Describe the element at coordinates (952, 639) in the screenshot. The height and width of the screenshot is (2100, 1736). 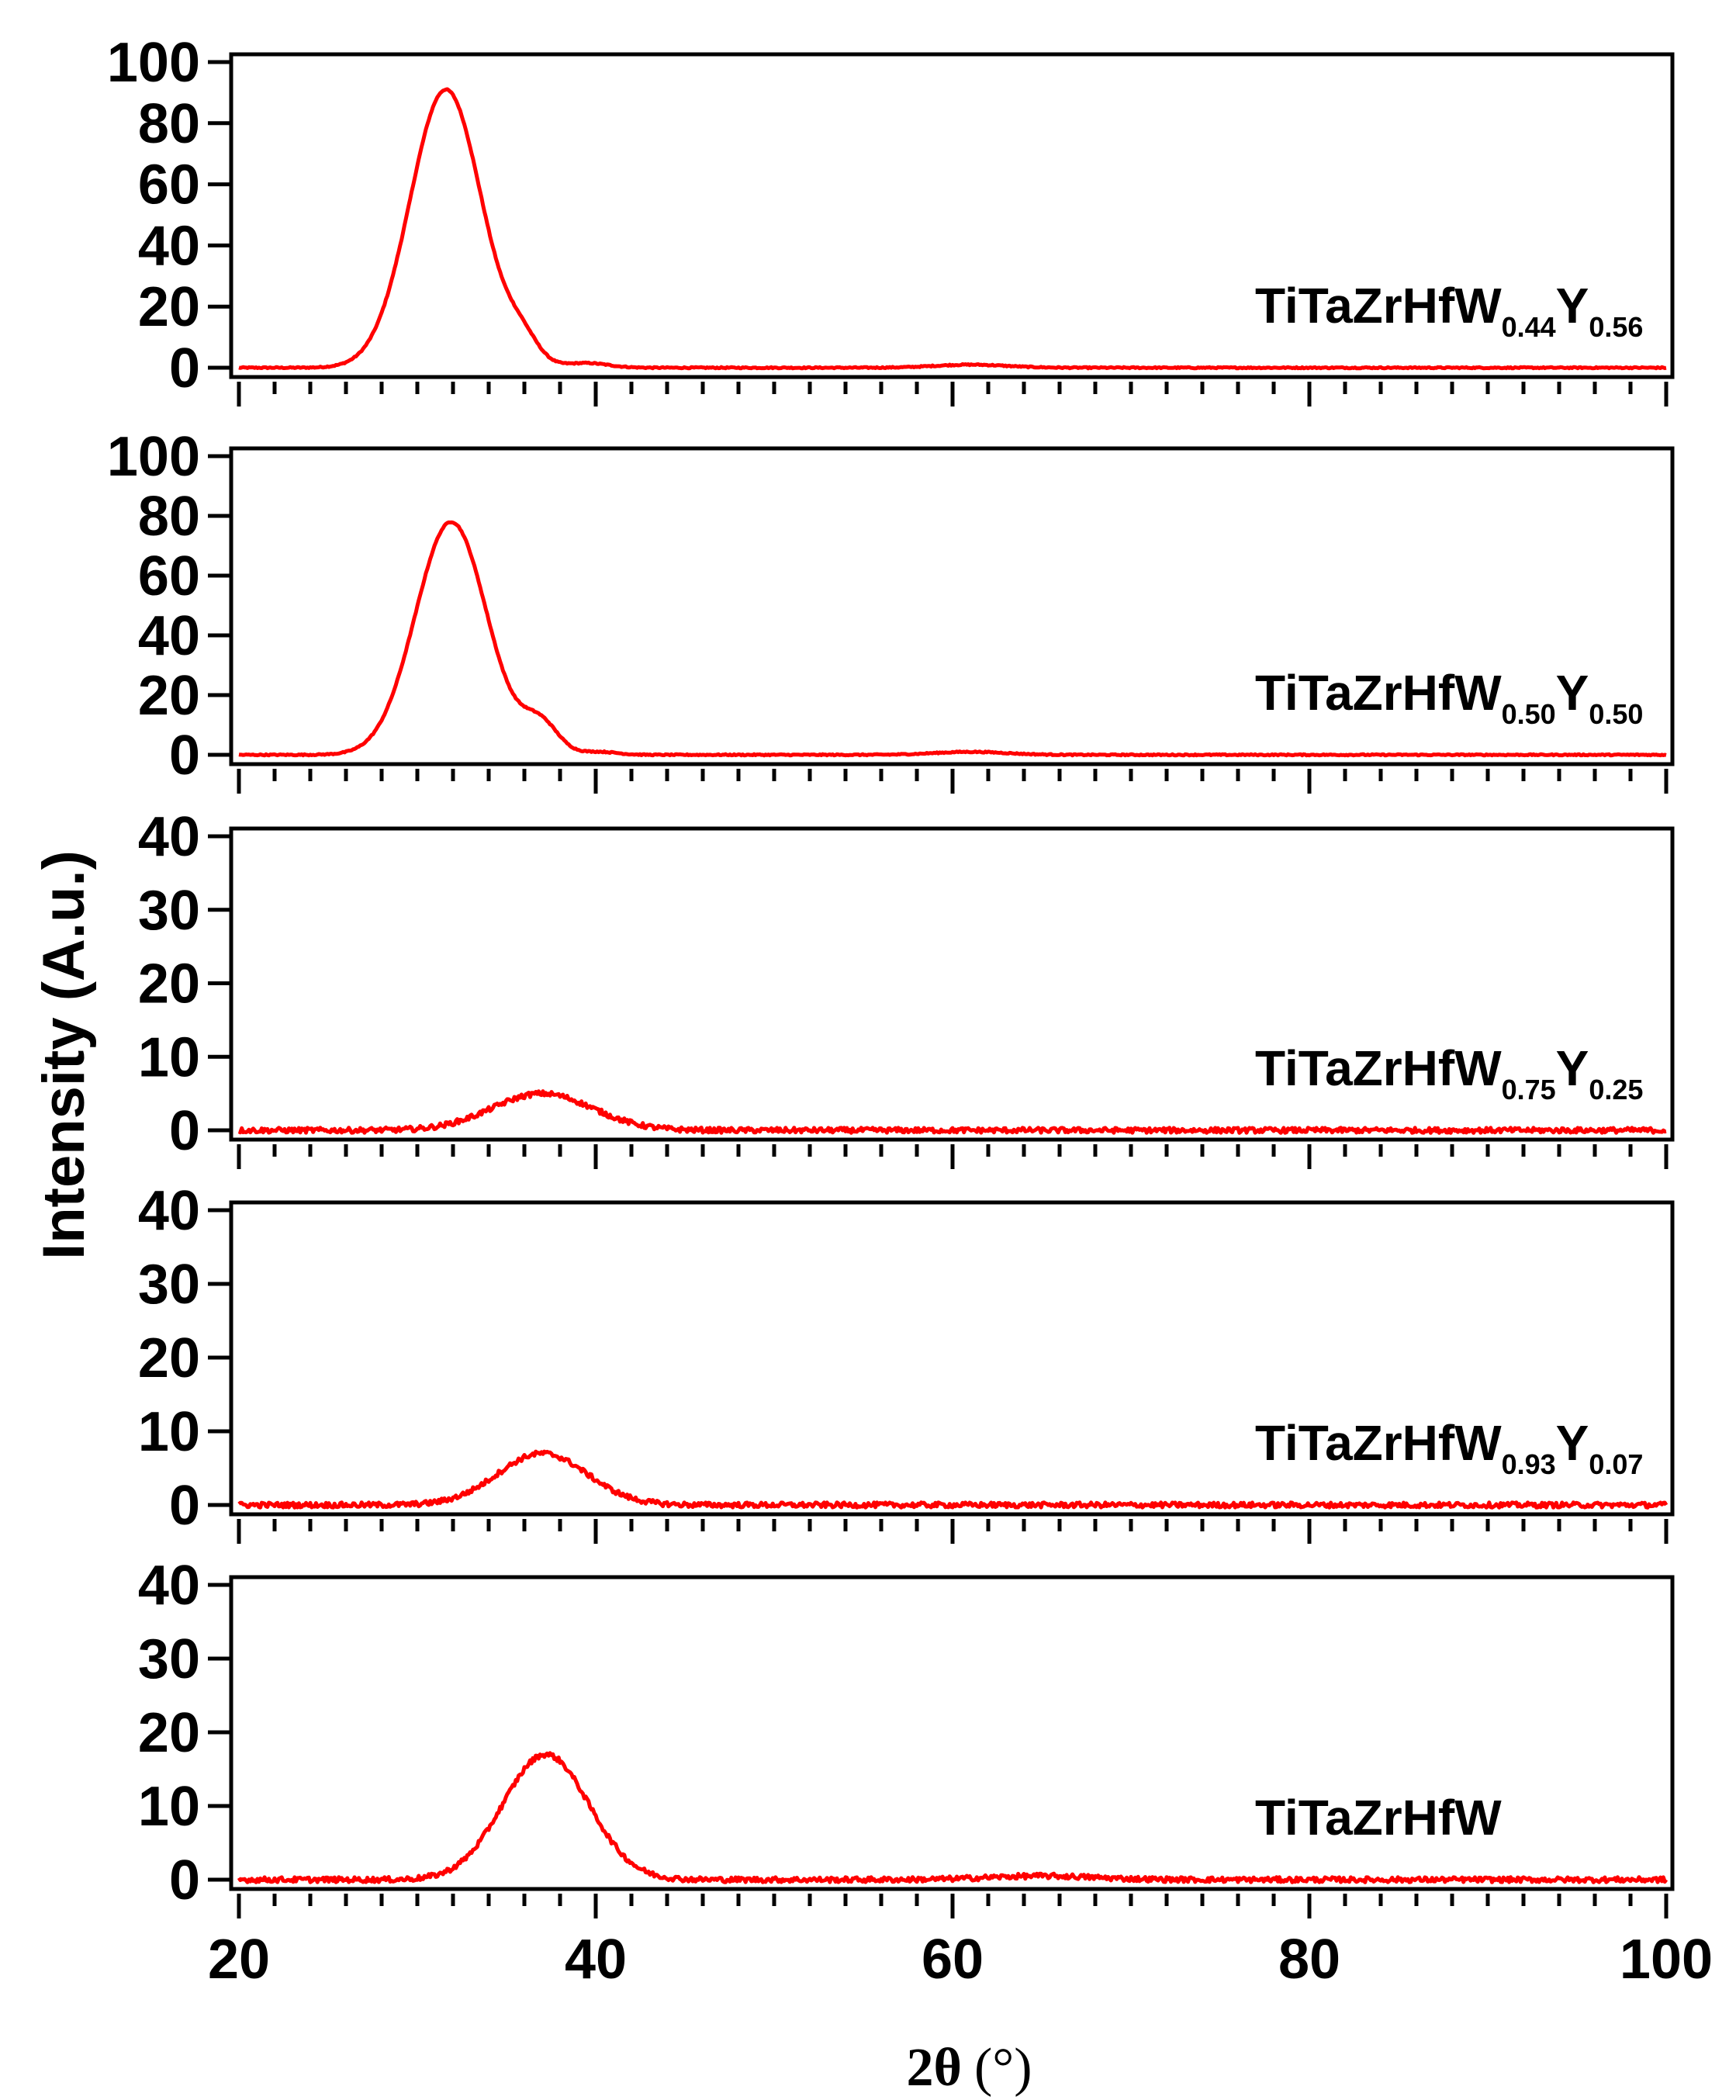
I see `series-2-curve` at that location.